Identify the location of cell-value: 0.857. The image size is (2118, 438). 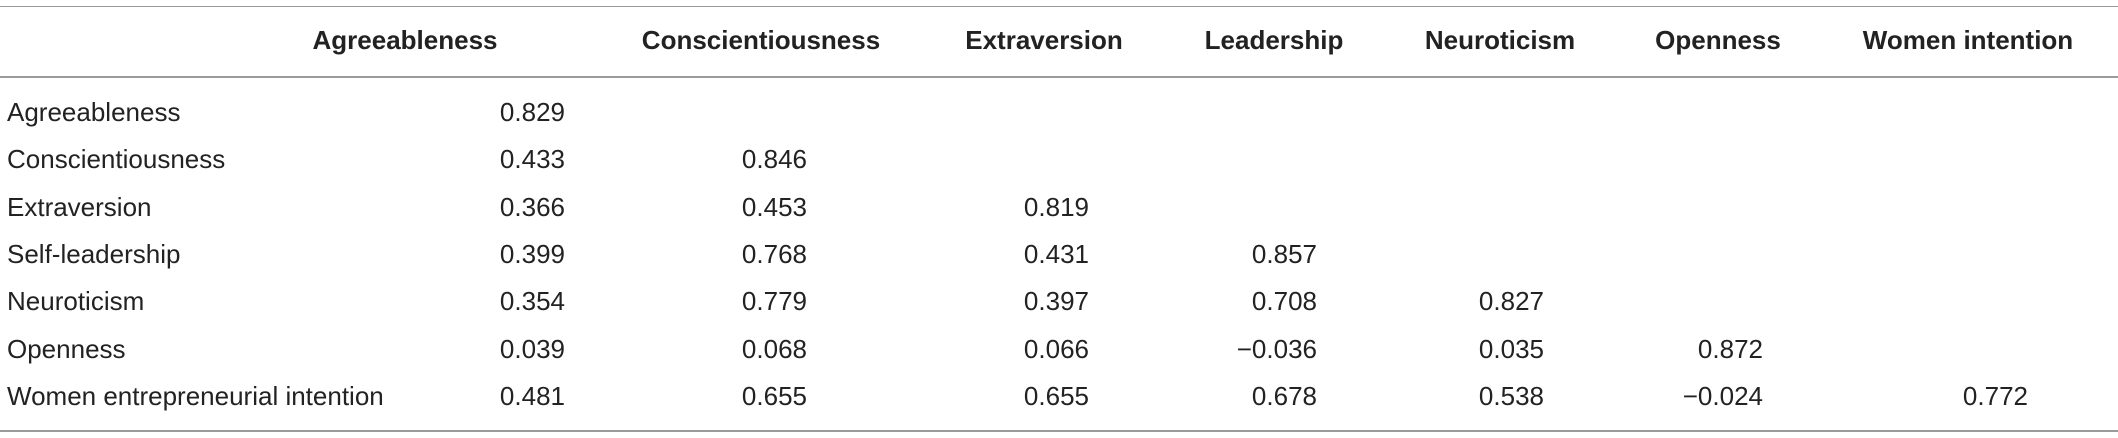
(1284, 253).